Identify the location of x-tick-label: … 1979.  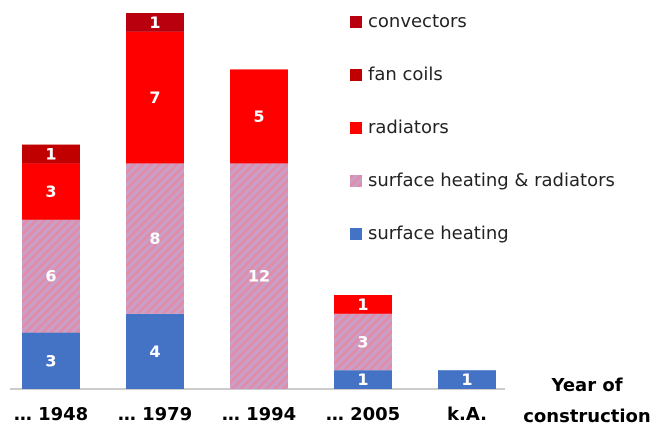
(155, 414).